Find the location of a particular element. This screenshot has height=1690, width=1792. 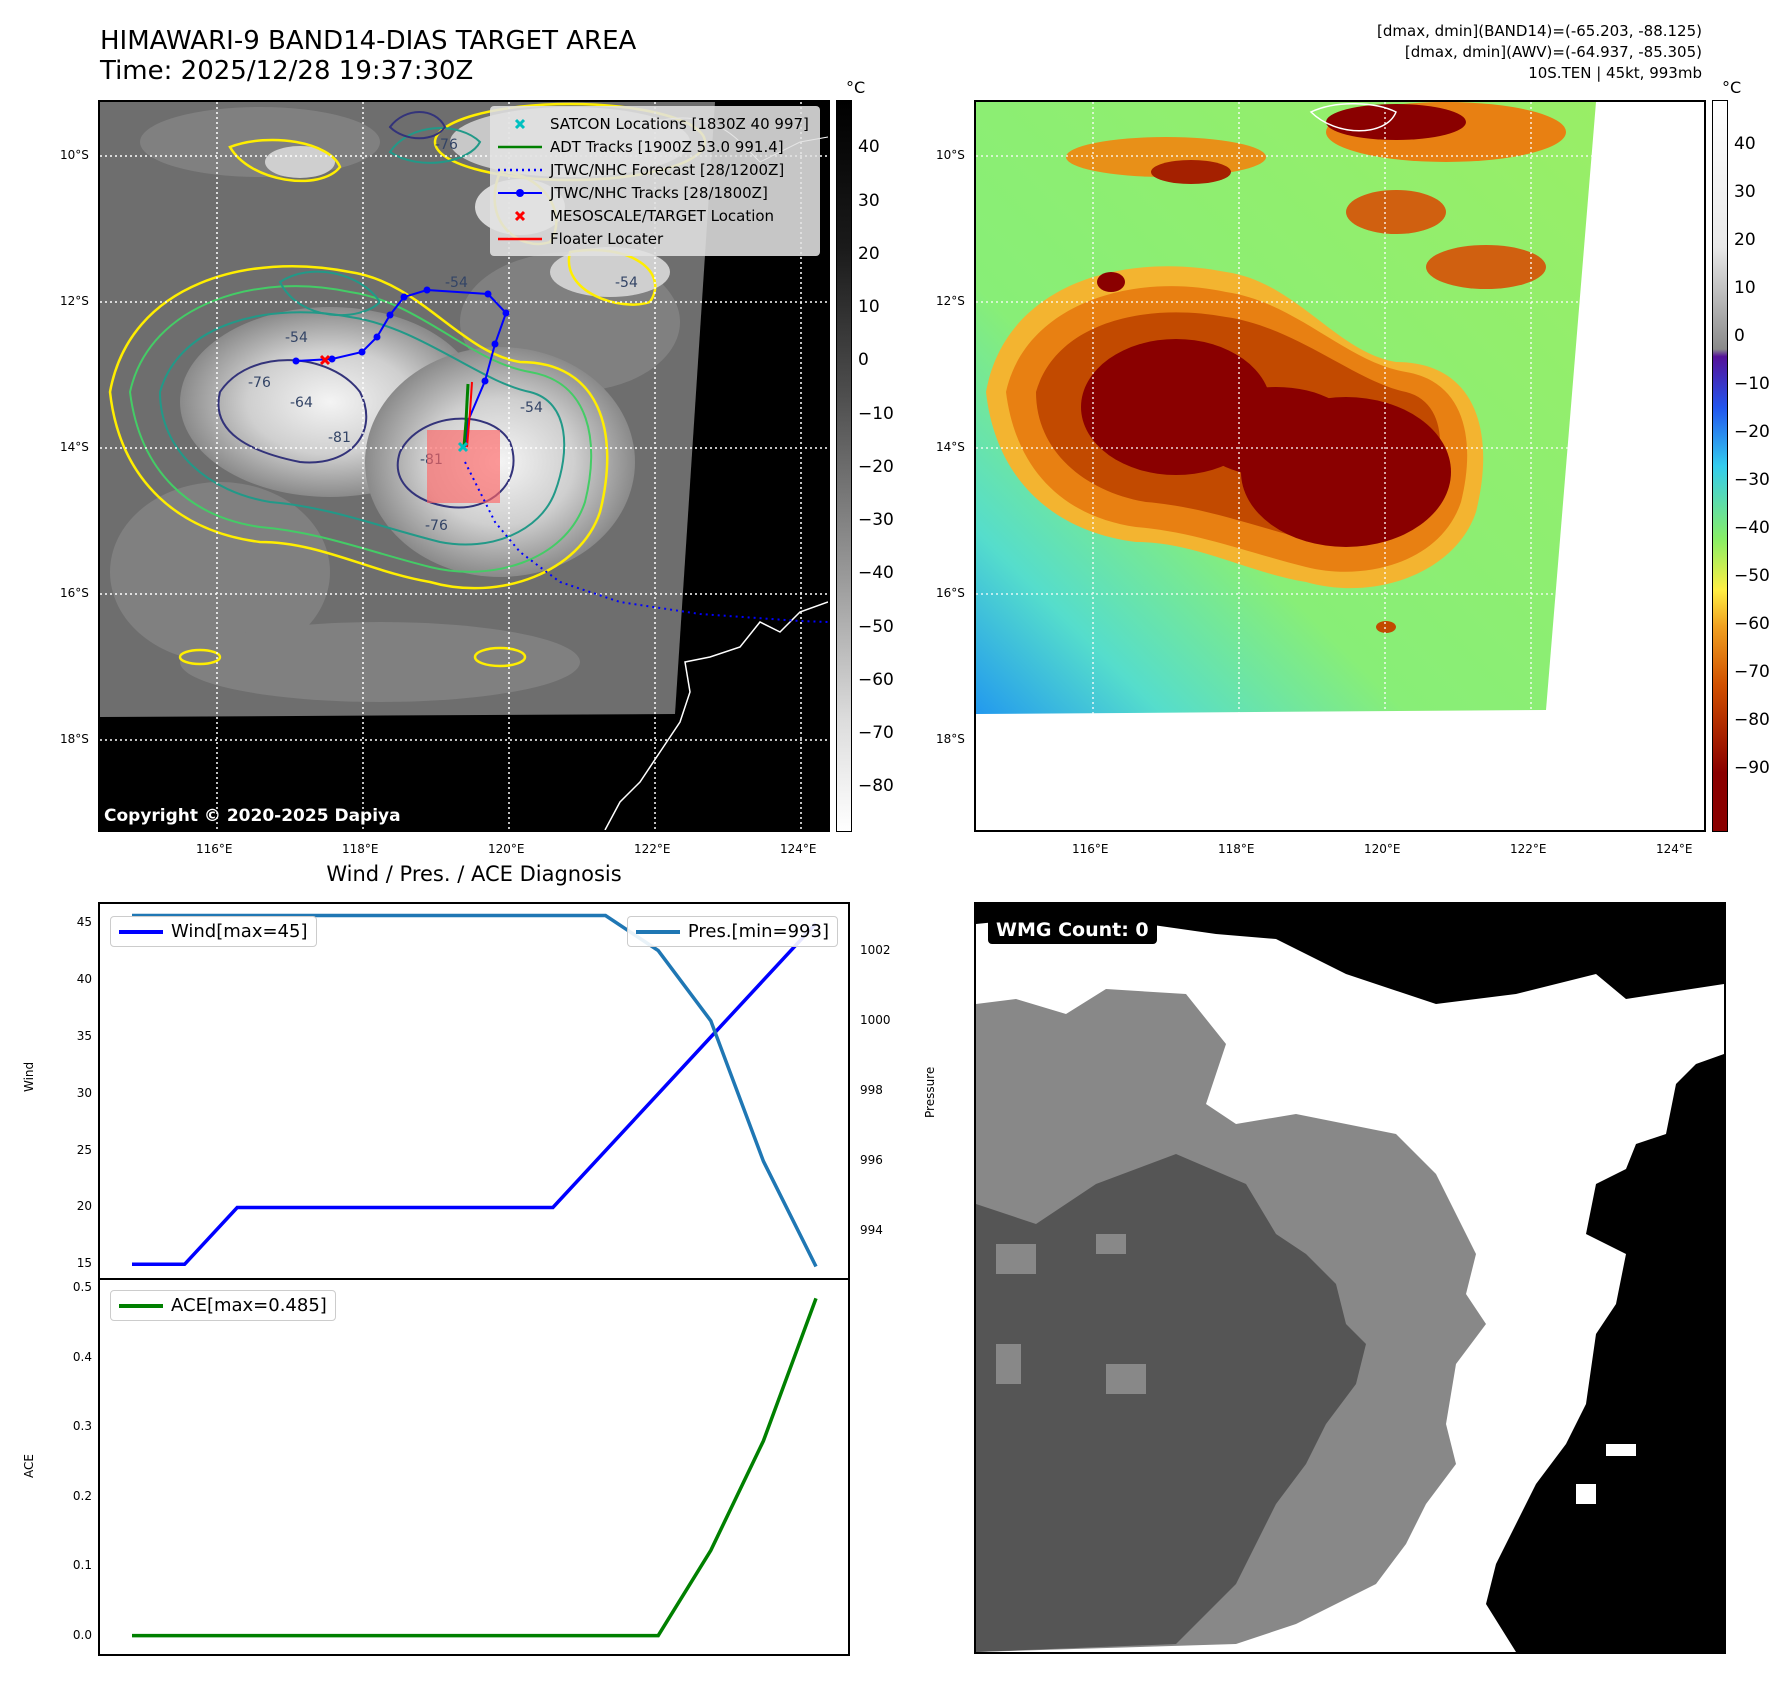

adt-track-line is located at coordinates (466, 415).